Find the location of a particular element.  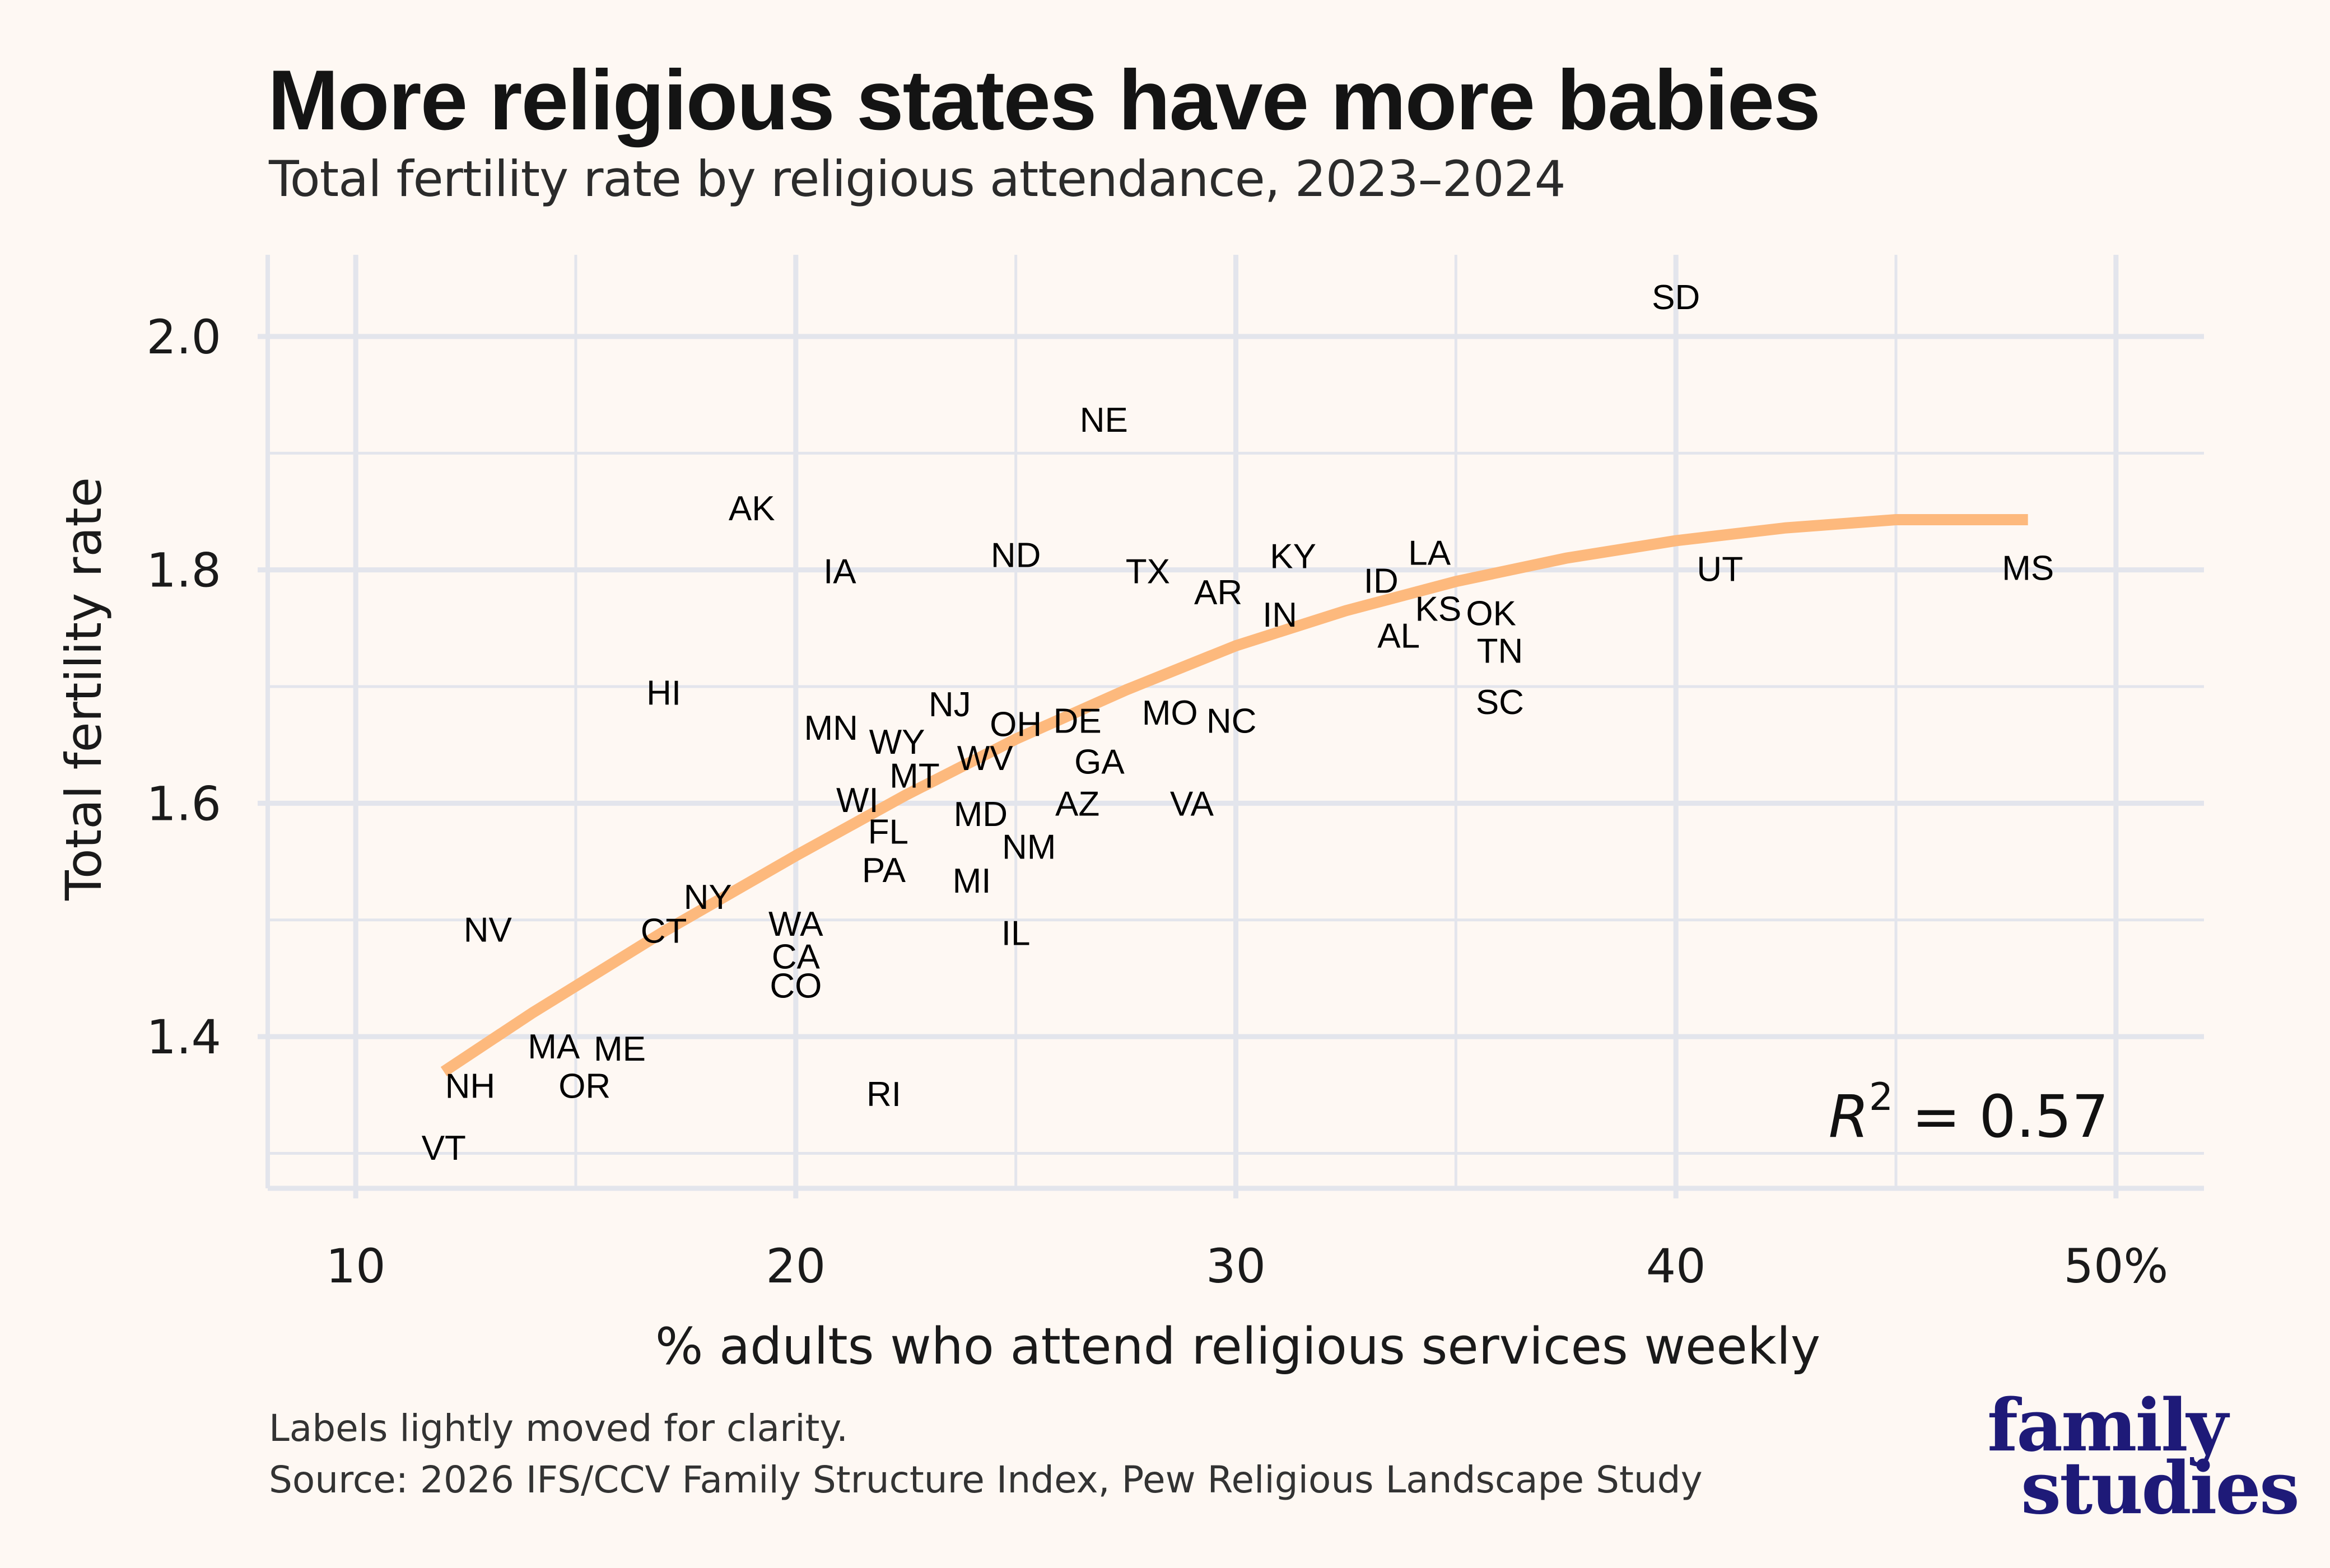

state-label-wa: WA is located at coordinates (795, 925).